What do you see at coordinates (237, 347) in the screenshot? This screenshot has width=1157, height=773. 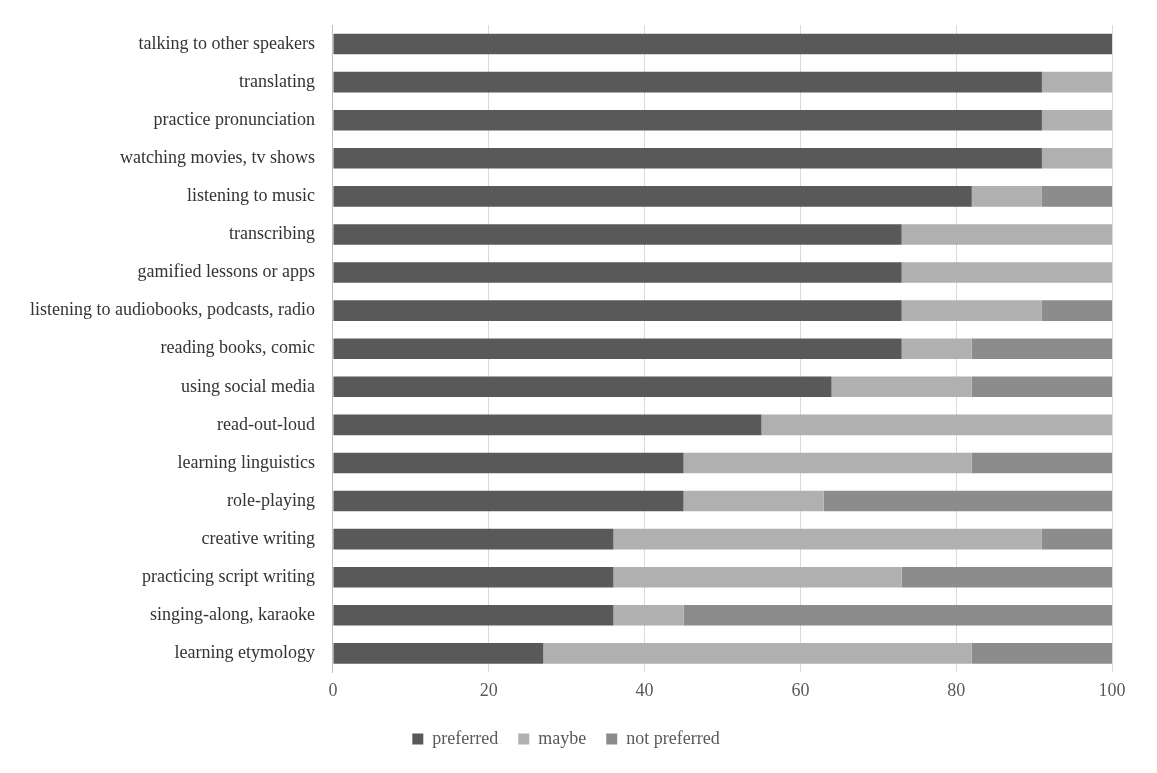 I see `y-tick-label: reading books, comic` at bounding box center [237, 347].